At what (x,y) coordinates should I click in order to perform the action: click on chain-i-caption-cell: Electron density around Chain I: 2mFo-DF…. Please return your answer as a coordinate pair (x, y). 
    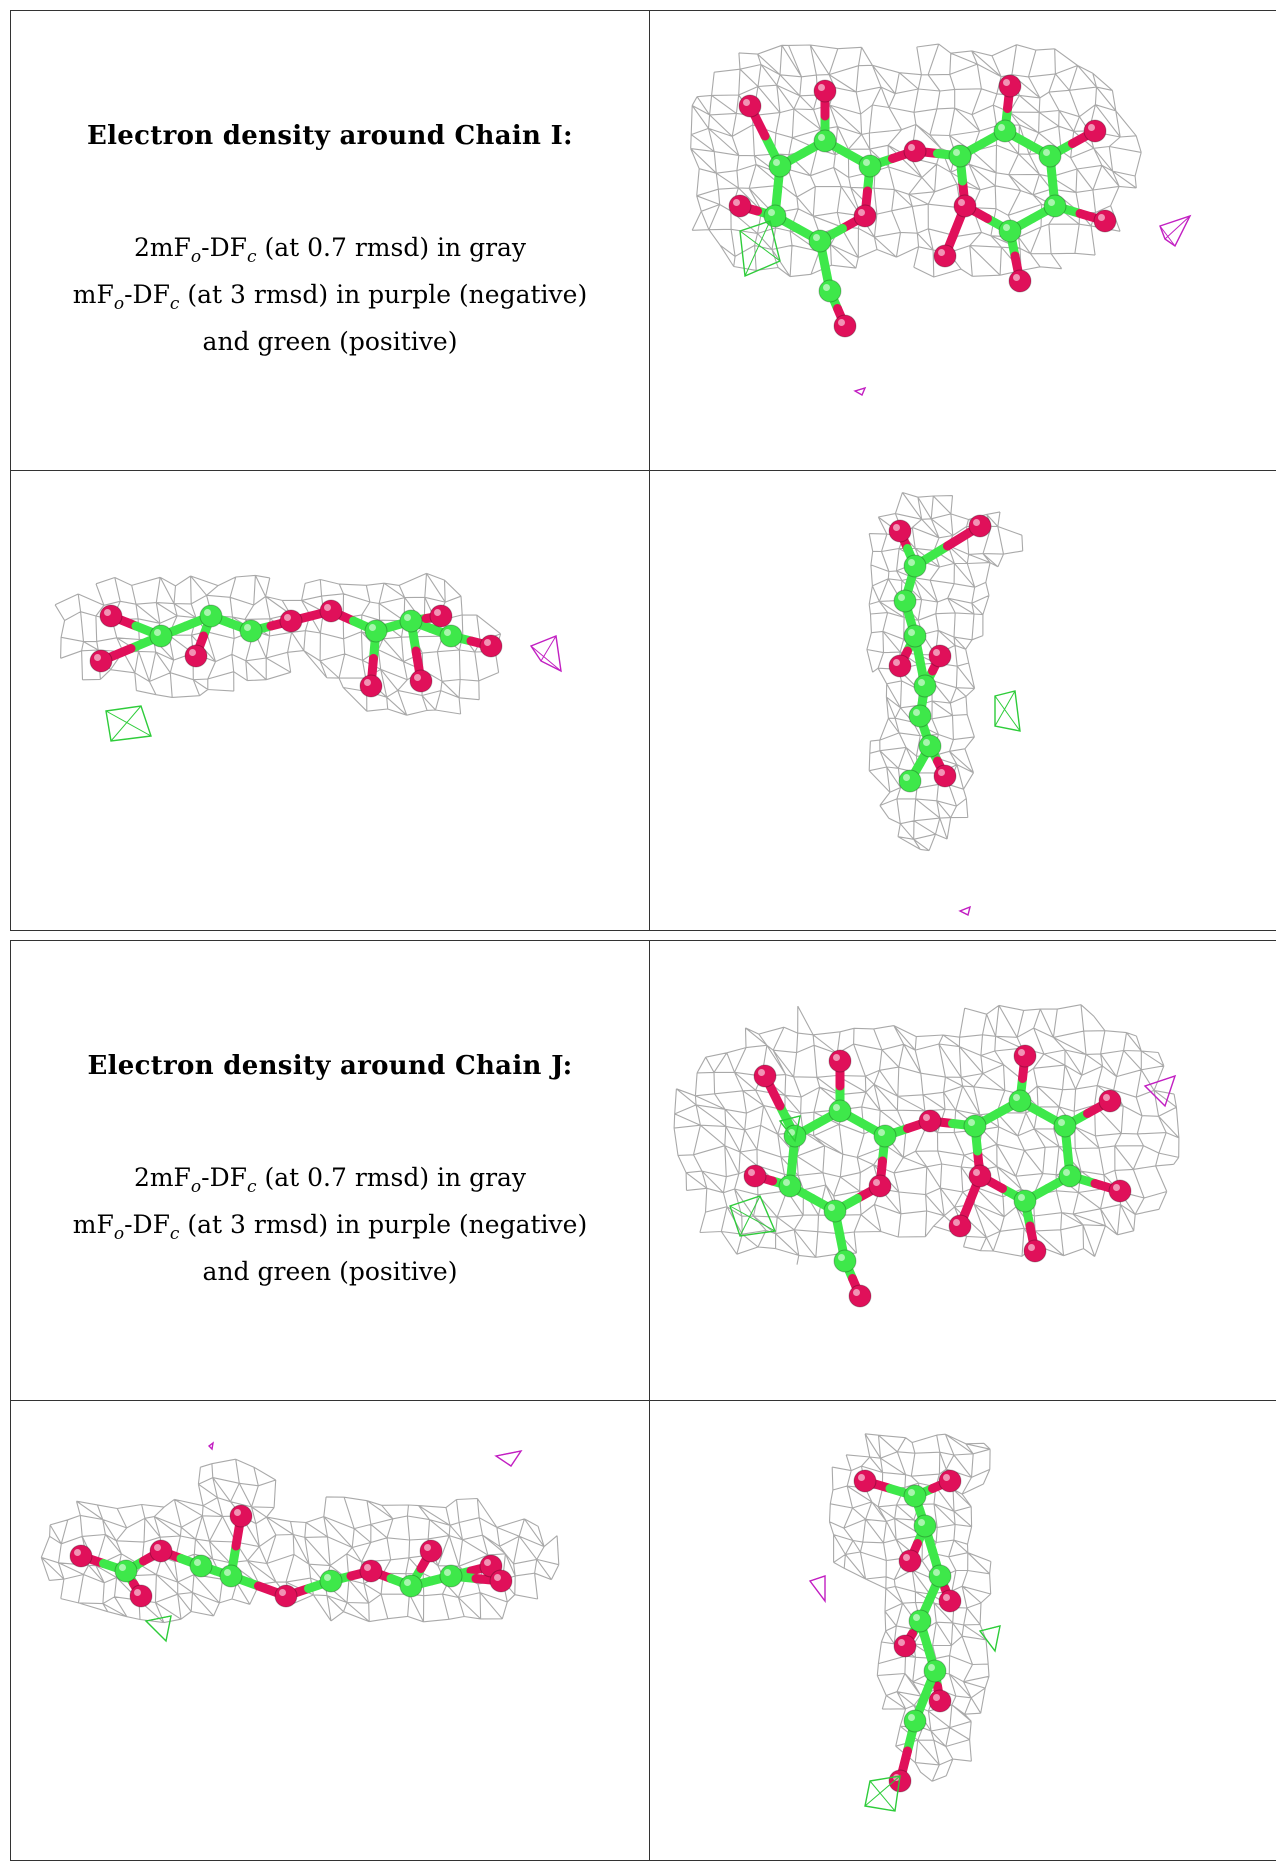
    Looking at the image, I should click on (330, 241).